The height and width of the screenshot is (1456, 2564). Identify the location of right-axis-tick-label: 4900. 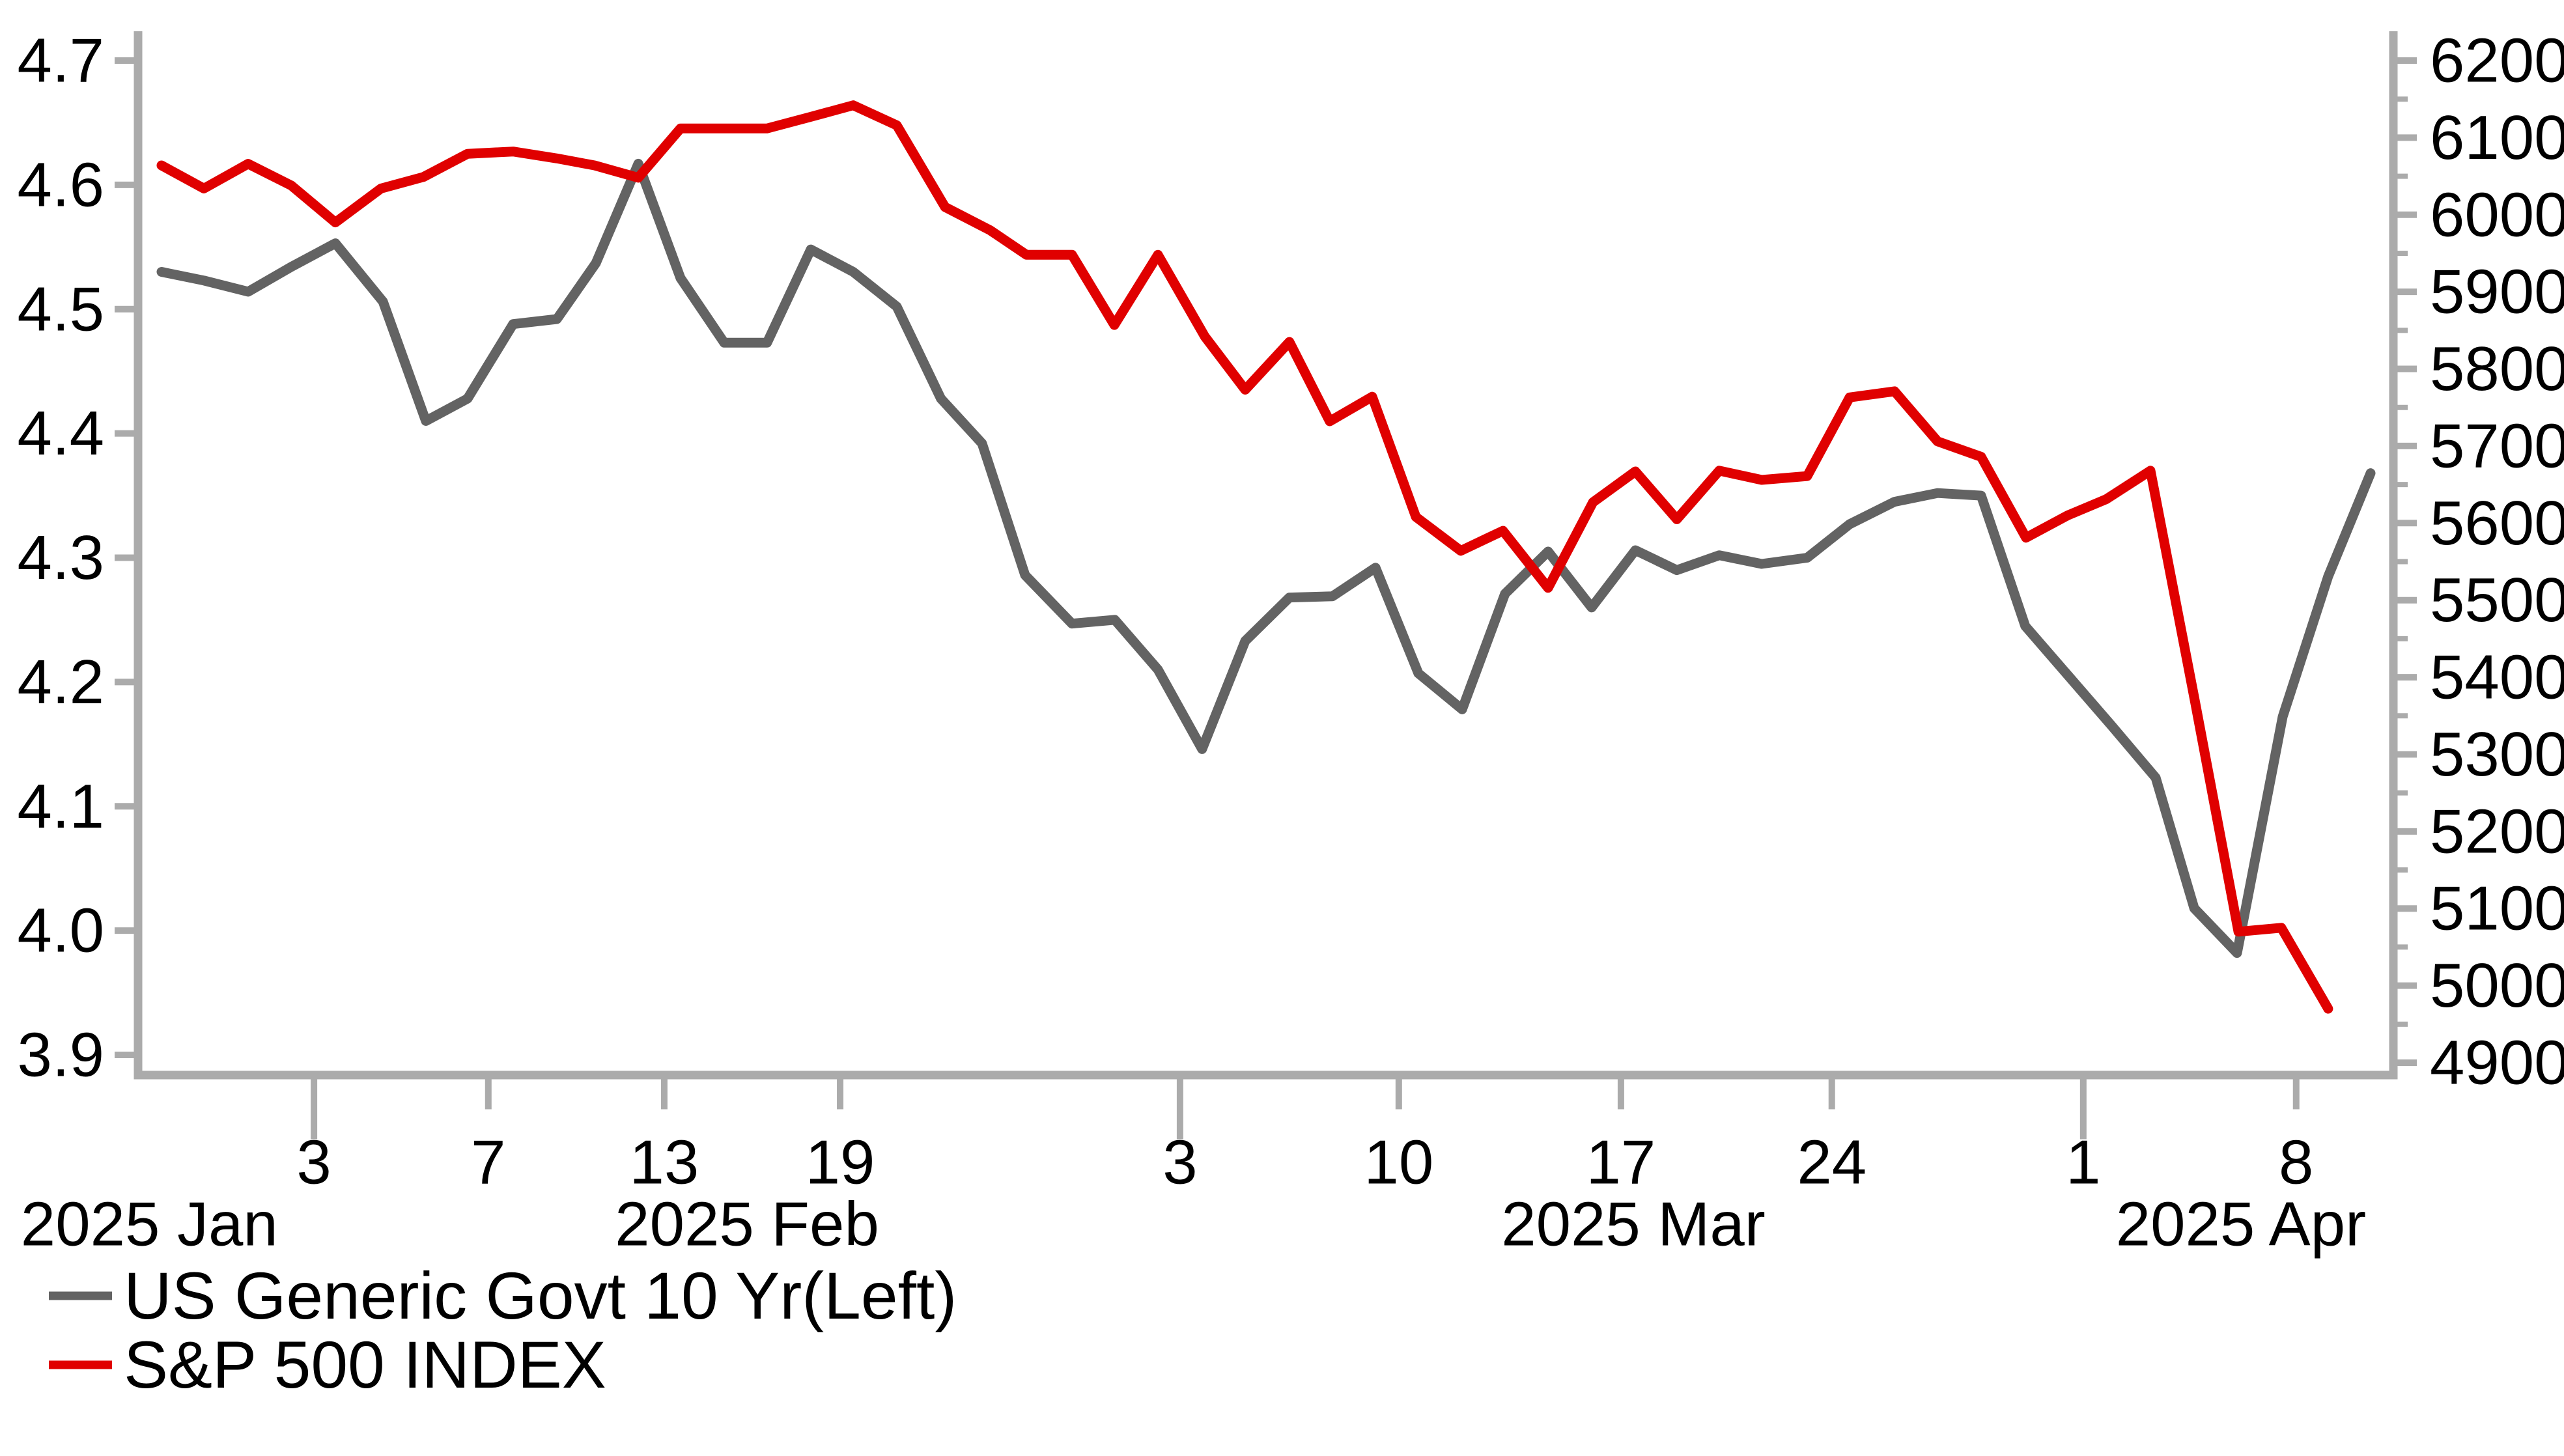
(2497, 1063).